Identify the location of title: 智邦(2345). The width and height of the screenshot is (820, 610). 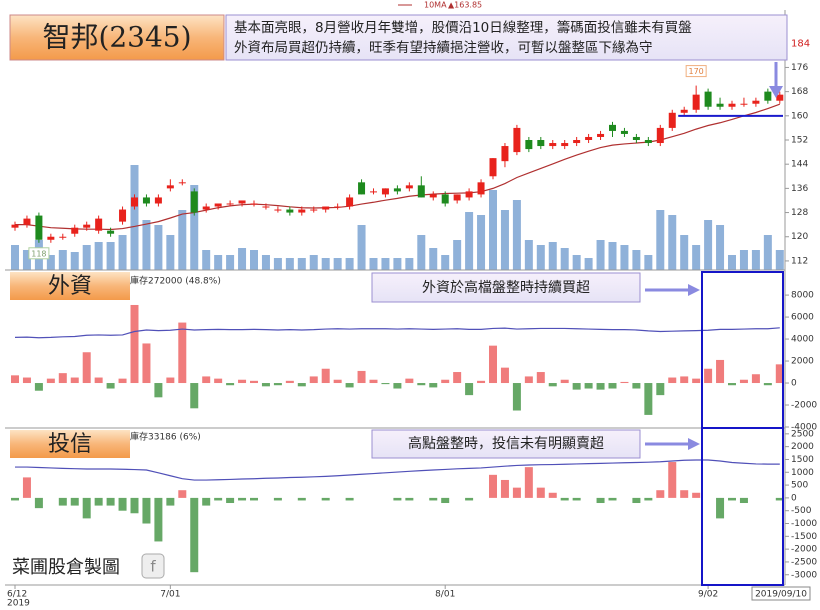
(116, 37).